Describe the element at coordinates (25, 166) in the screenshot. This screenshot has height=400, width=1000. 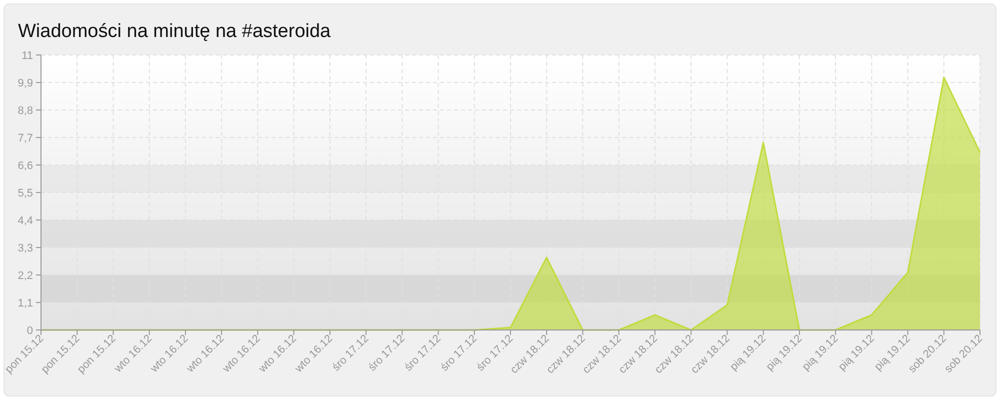
I see `y-tick-label: 6,6` at that location.